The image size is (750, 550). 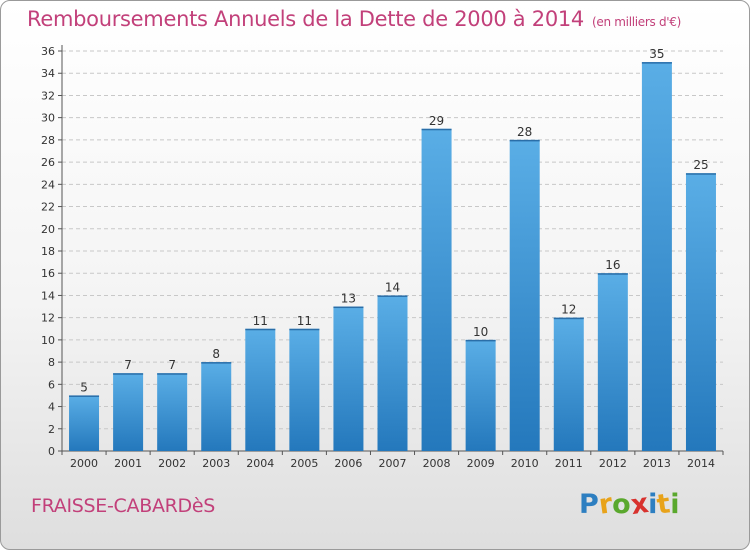 I want to click on x-tick-label: 2004, so click(x=260, y=463).